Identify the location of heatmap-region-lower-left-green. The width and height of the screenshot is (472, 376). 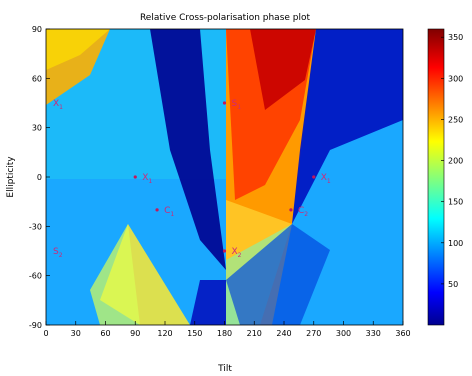
(115, 274).